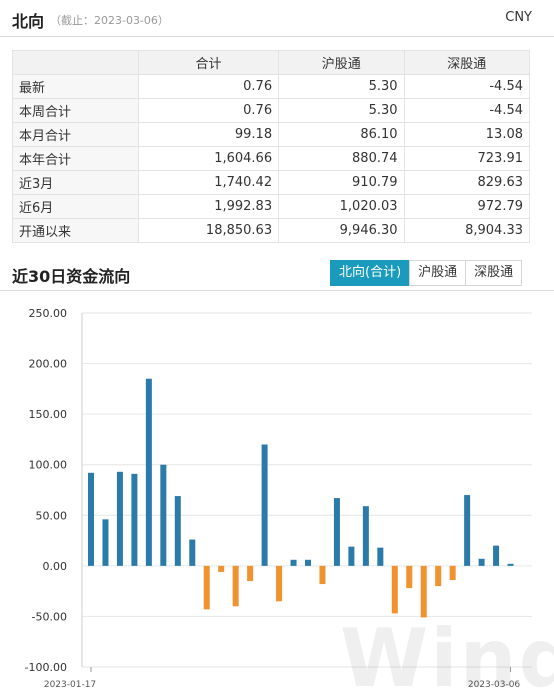 This screenshot has height=700, width=554. What do you see at coordinates (75, 230) in the screenshot?
I see `row-label: 开通以来` at bounding box center [75, 230].